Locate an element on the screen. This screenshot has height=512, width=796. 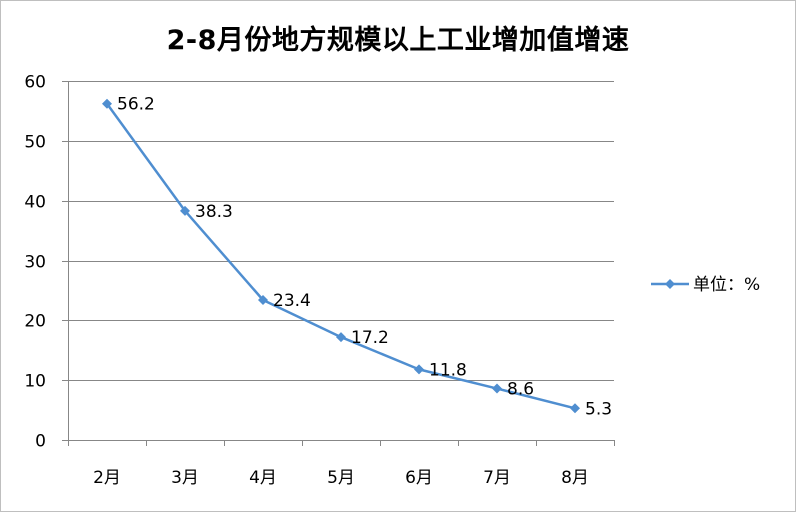
data-label: 11.8 is located at coordinates (448, 370).